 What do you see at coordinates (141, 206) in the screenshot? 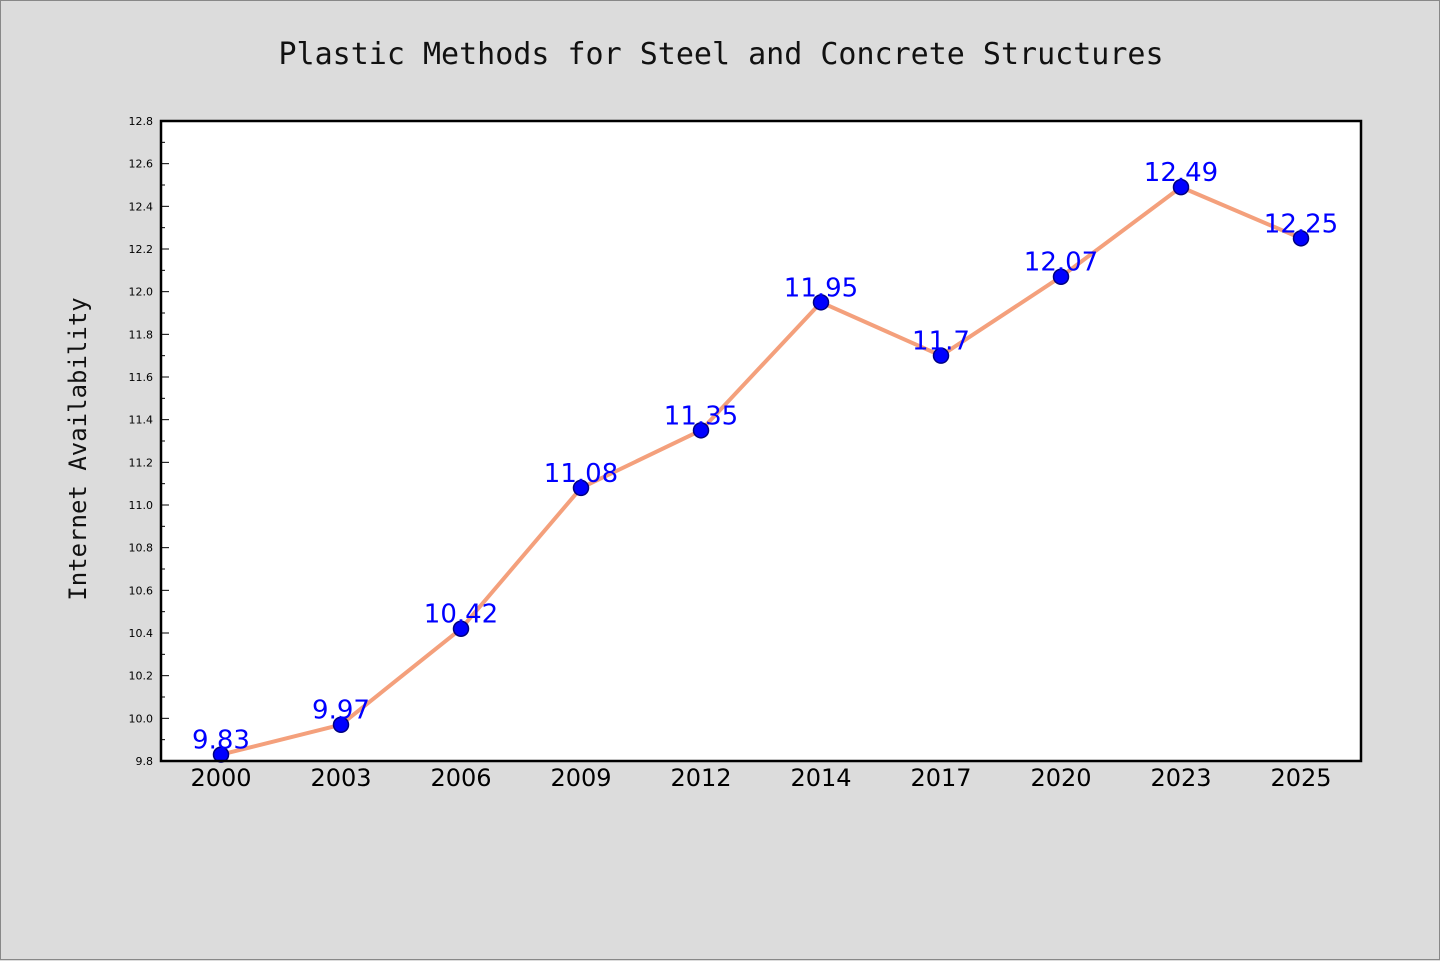
I see `y-tick-label: 12.4` at bounding box center [141, 206].